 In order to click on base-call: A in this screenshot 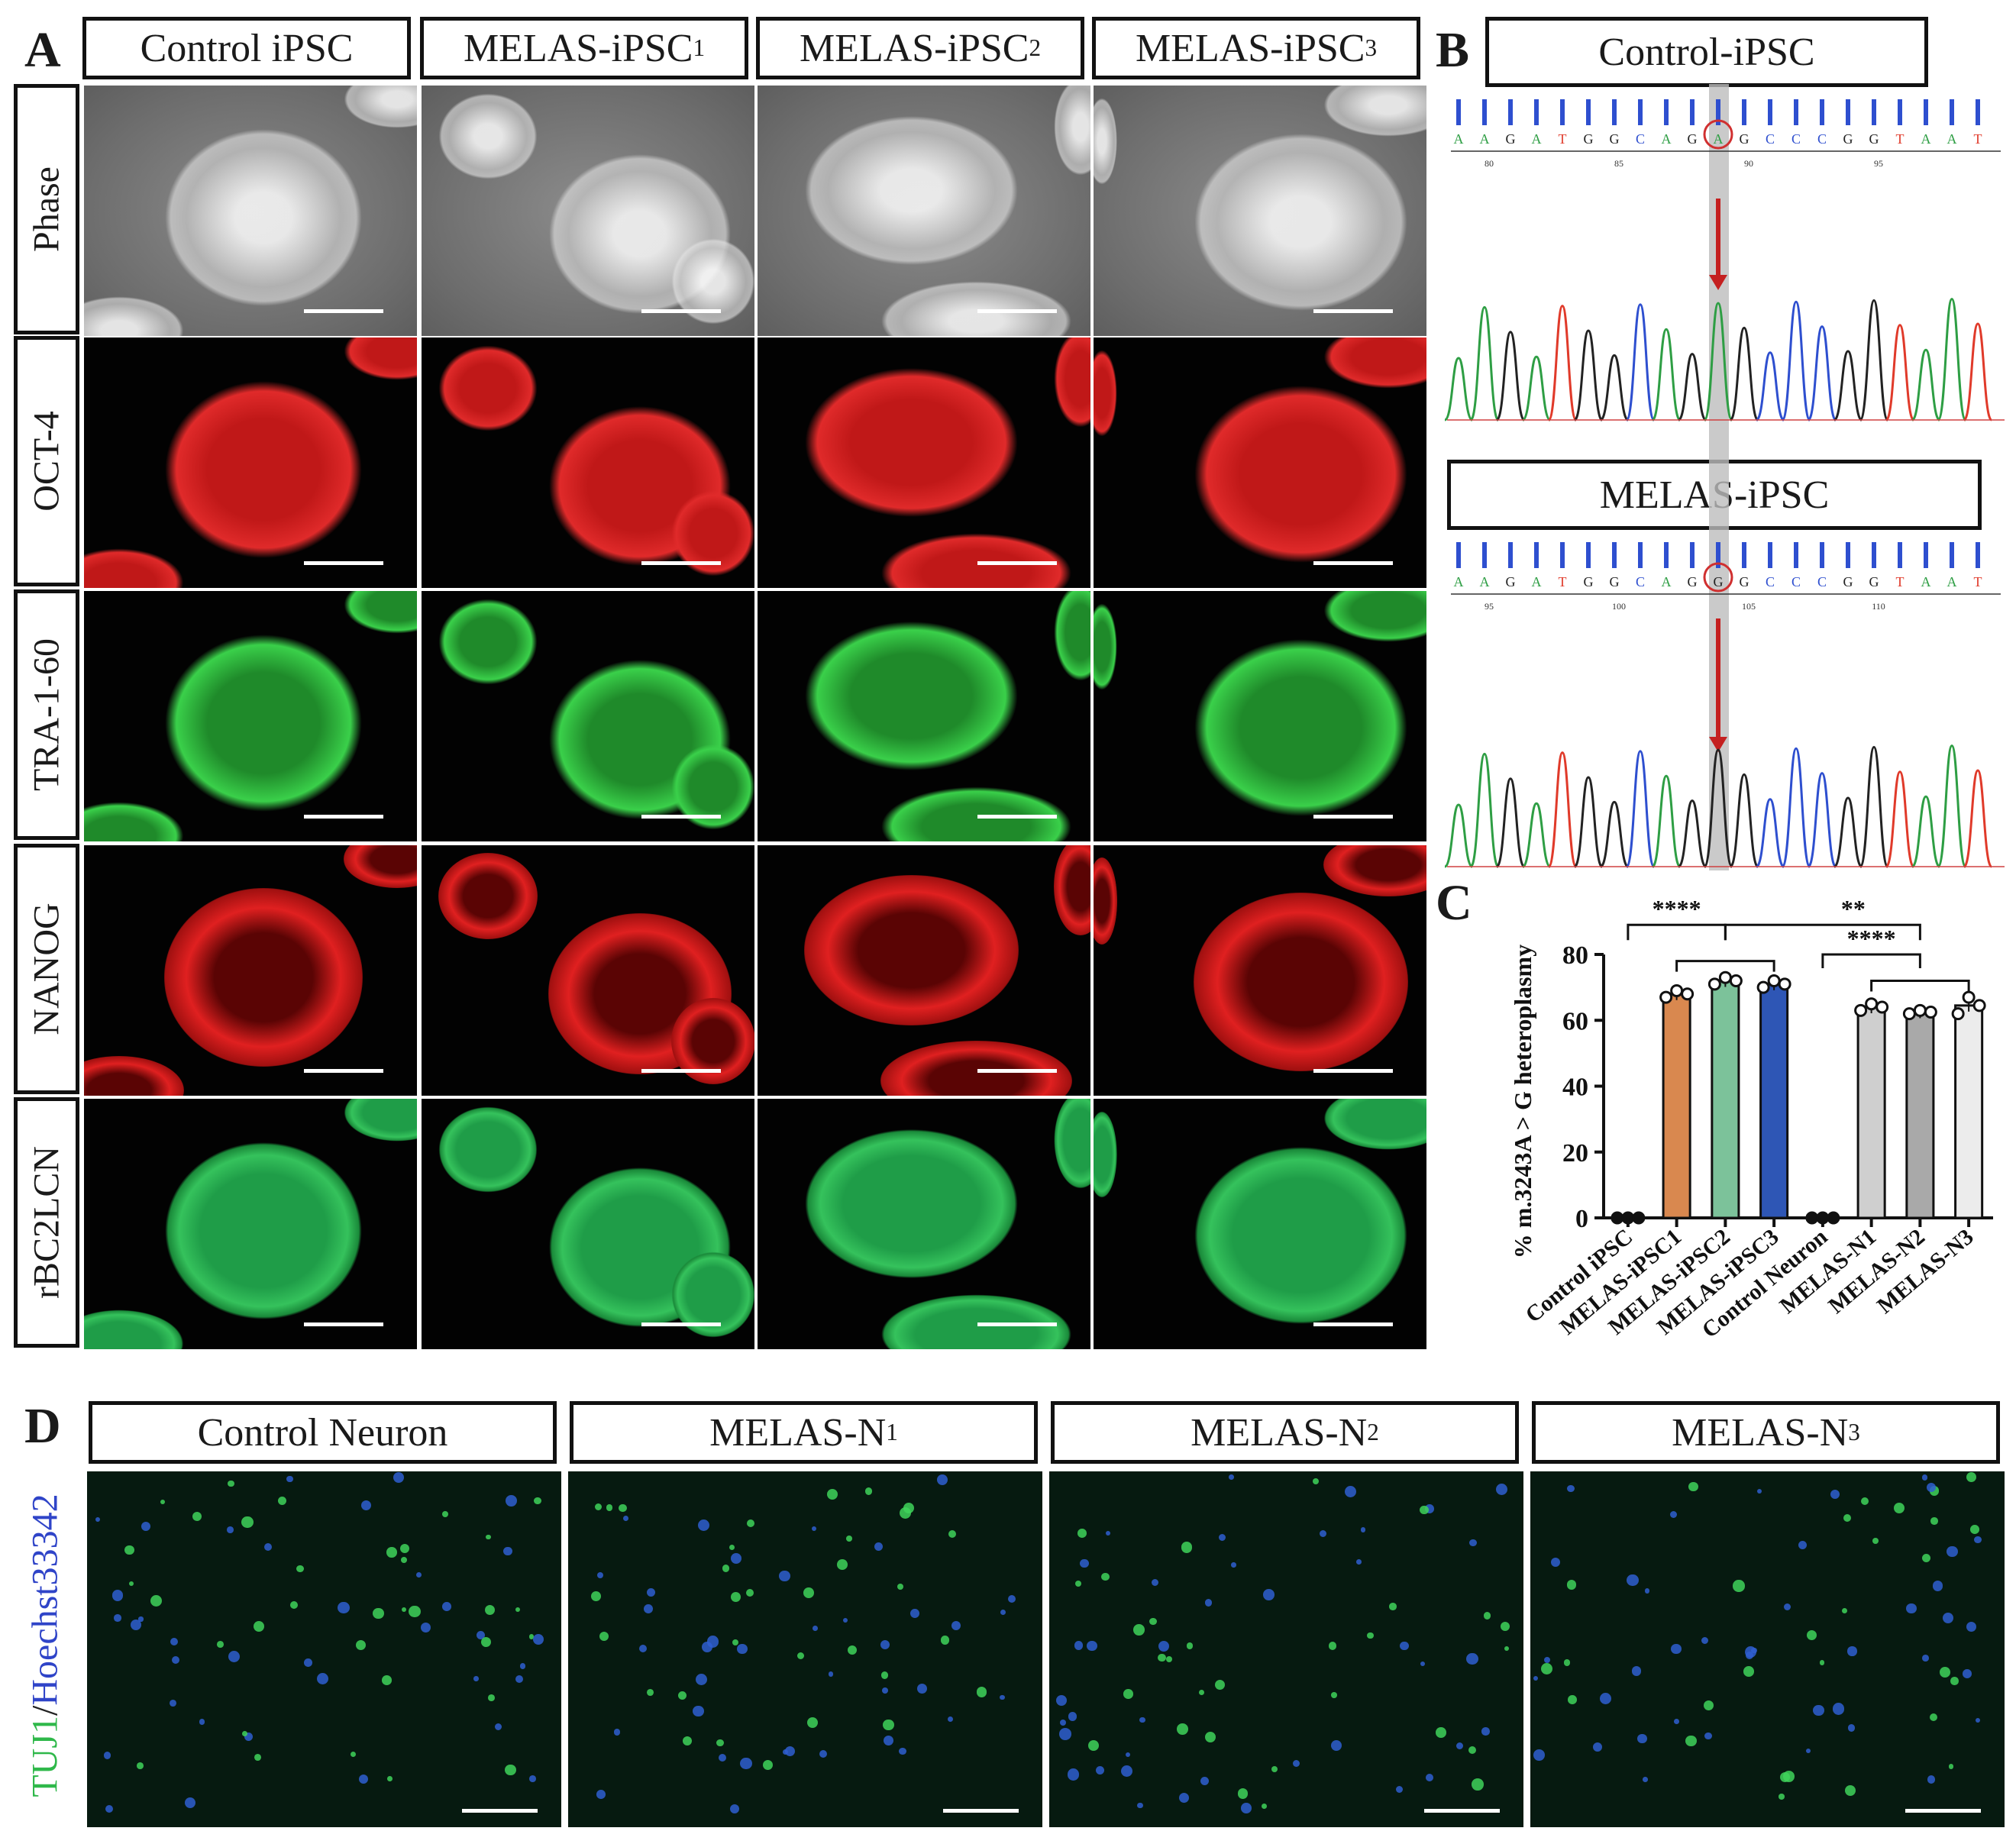, I will do `click(1485, 139)`.